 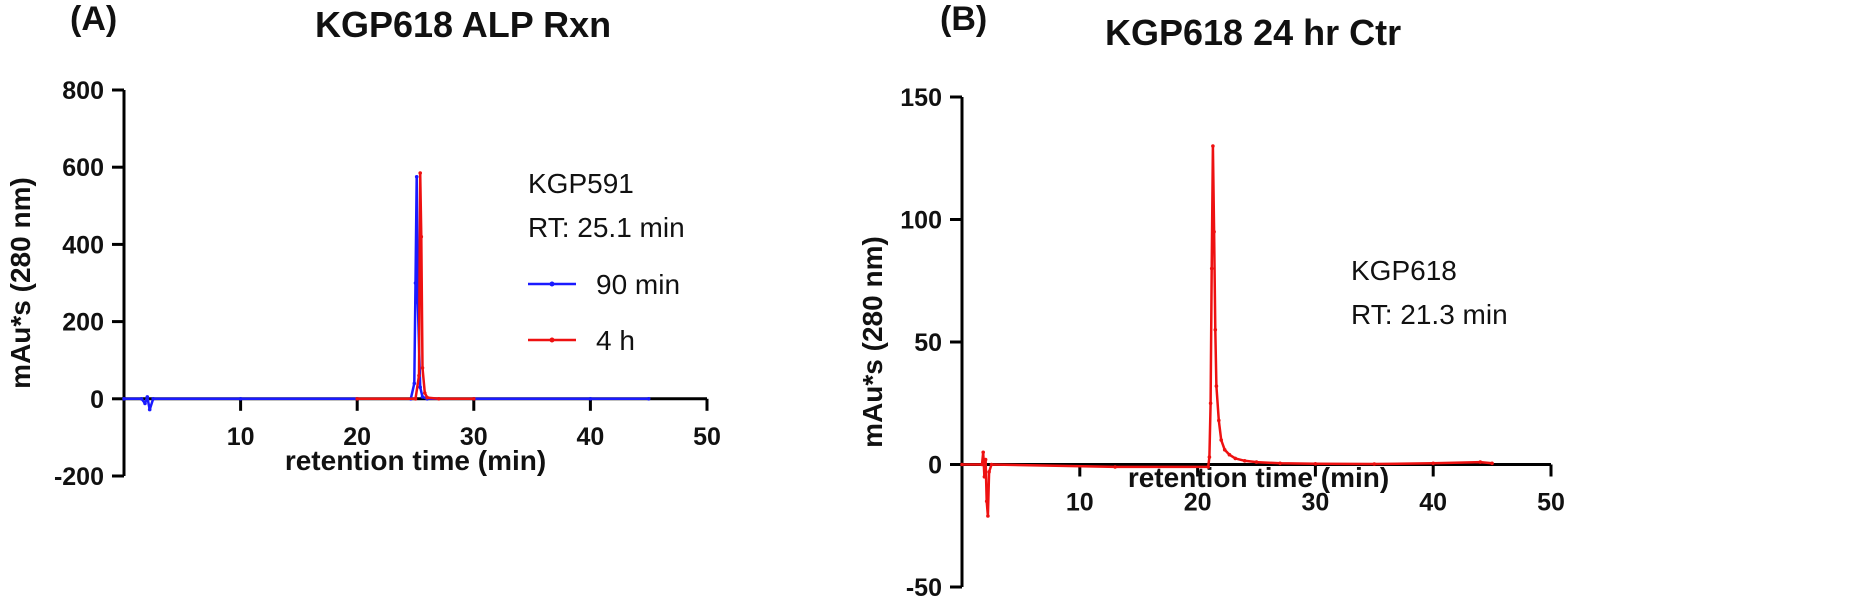 I want to click on y-axis-title-a: mAu*s (280 nm), so click(x=20, y=283).